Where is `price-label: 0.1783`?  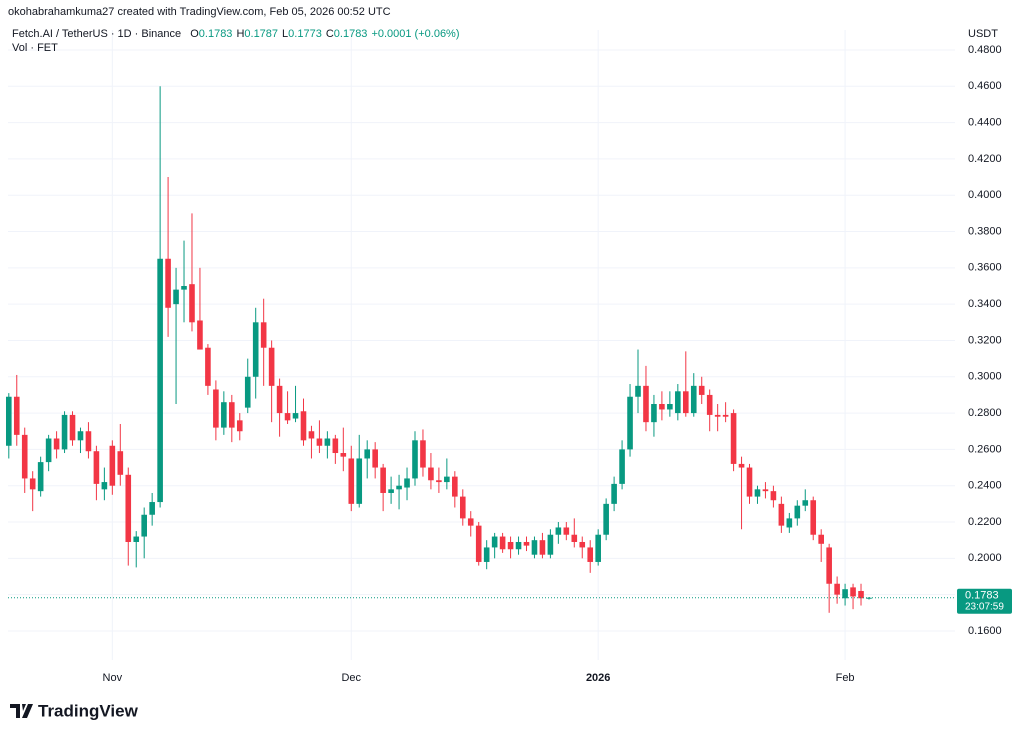
price-label: 0.1783 is located at coordinates (982, 596).